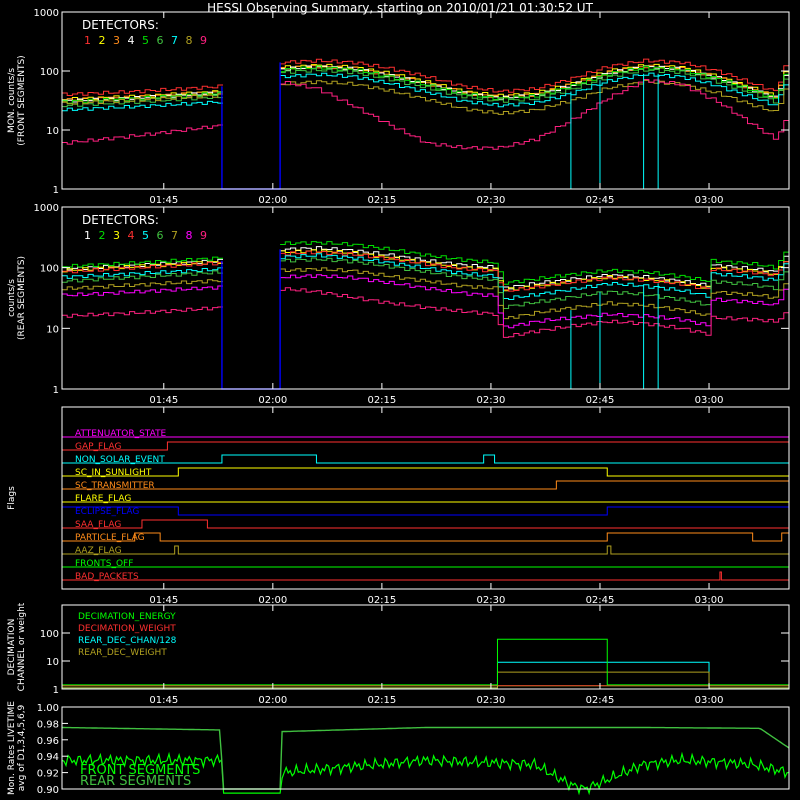 Image resolution: width=800 pixels, height=800 pixels. What do you see at coordinates (425, 524) in the screenshot?
I see `flag-saa_flag-line` at bounding box center [425, 524].